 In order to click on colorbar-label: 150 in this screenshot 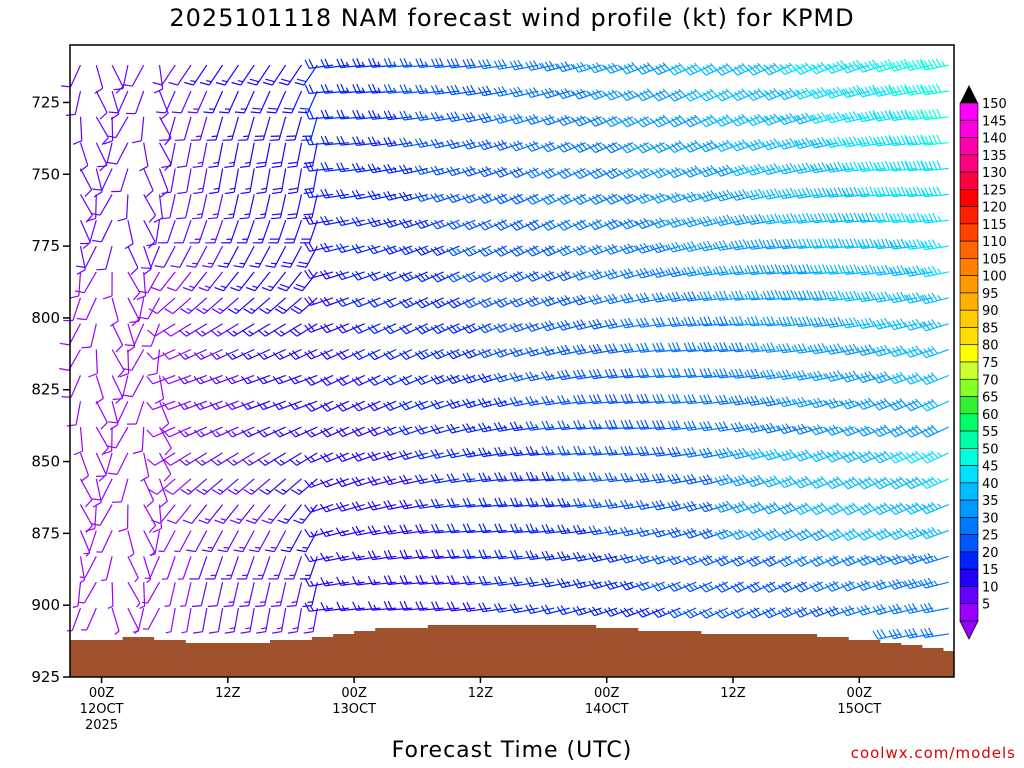, I will do `click(994, 104)`.